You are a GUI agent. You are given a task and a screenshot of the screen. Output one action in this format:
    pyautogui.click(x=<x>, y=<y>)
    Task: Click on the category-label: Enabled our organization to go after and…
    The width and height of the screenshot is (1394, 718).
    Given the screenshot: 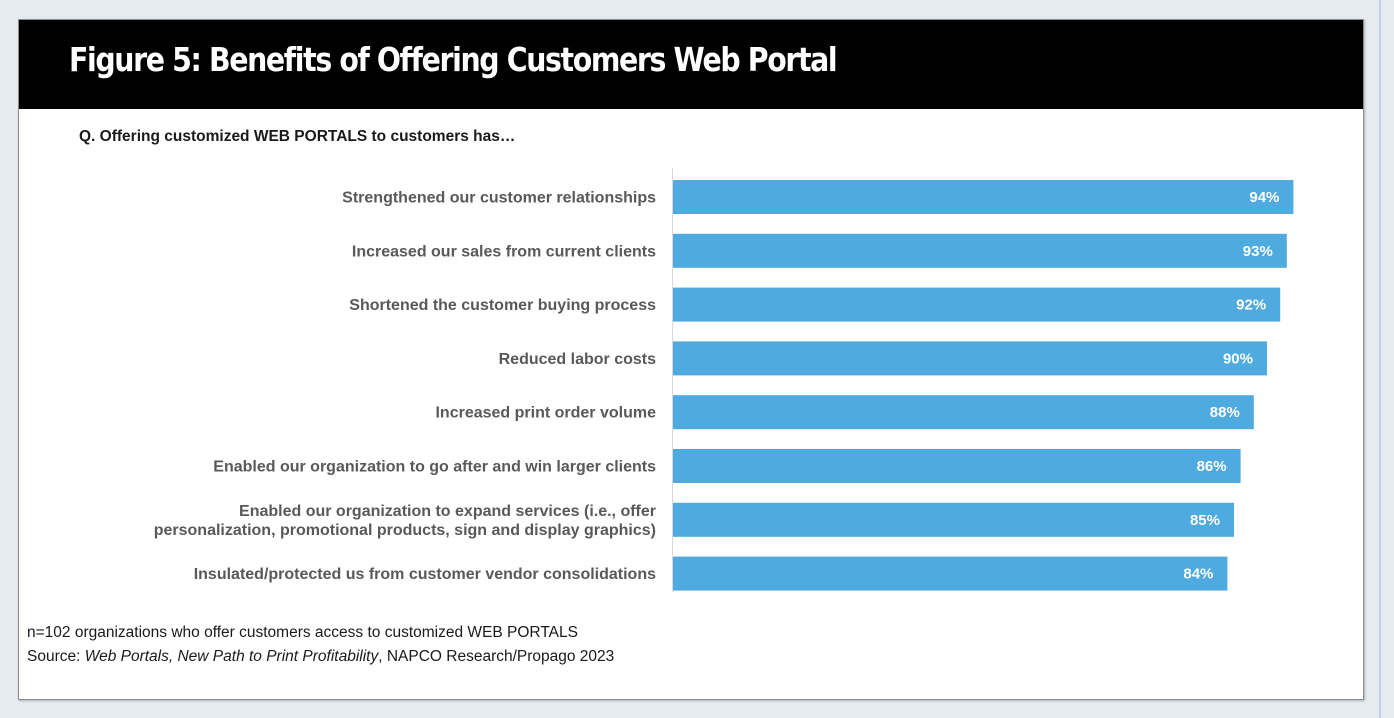 What is the action you would take?
    pyautogui.click(x=434, y=467)
    